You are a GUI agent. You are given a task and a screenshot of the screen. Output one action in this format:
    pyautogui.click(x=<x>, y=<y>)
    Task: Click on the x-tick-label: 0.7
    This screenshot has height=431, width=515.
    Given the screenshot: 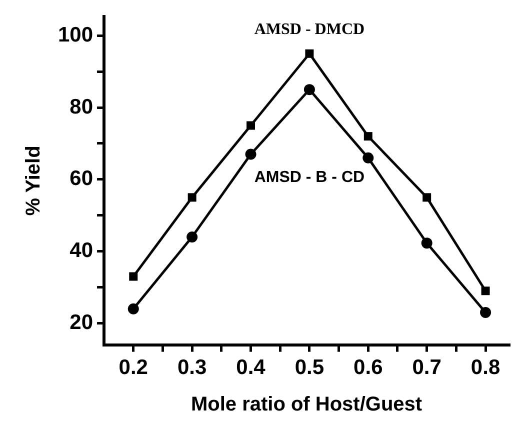 What is the action you would take?
    pyautogui.click(x=427, y=368)
    